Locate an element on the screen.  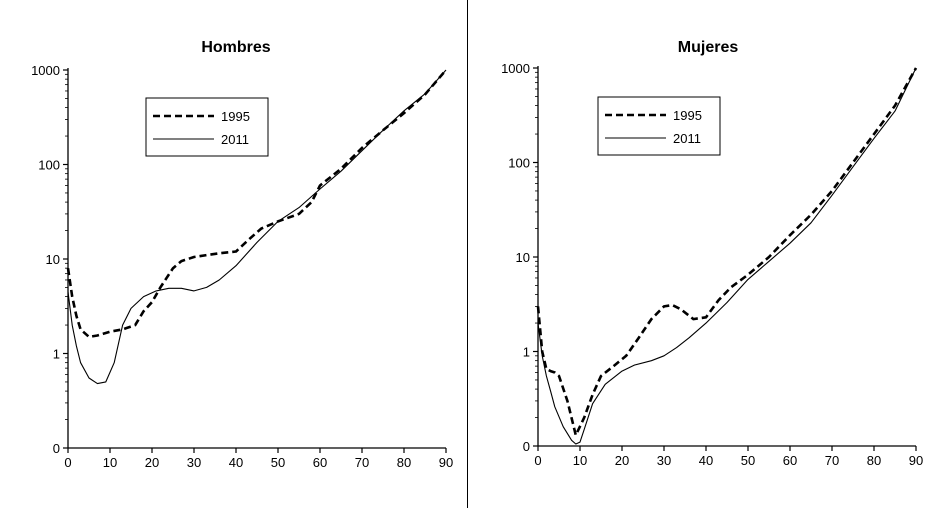
x-tick-label-mujeres: 30 is located at coordinates (664, 460).